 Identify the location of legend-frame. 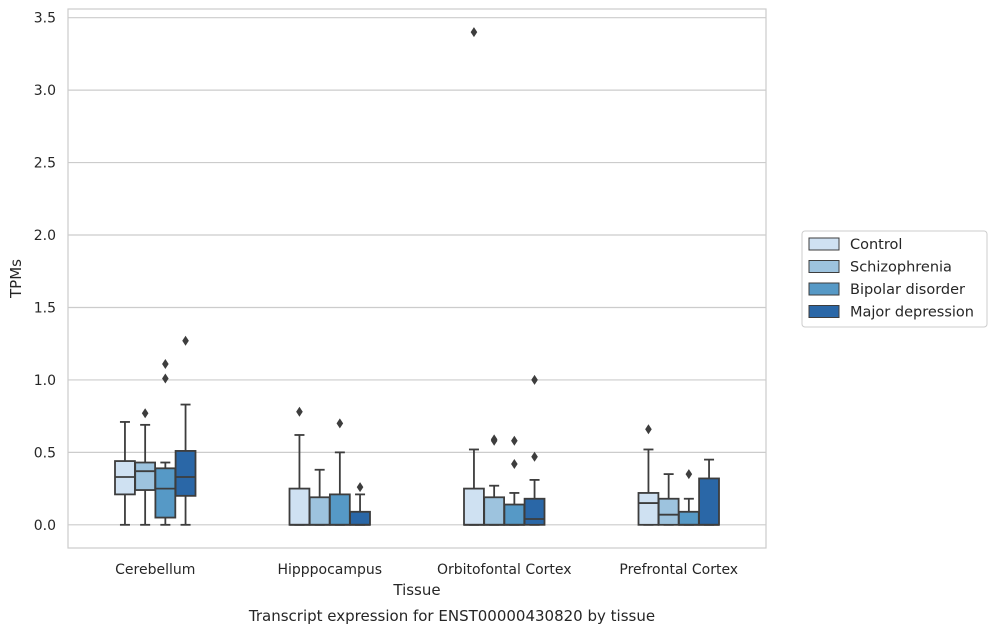
(894, 279).